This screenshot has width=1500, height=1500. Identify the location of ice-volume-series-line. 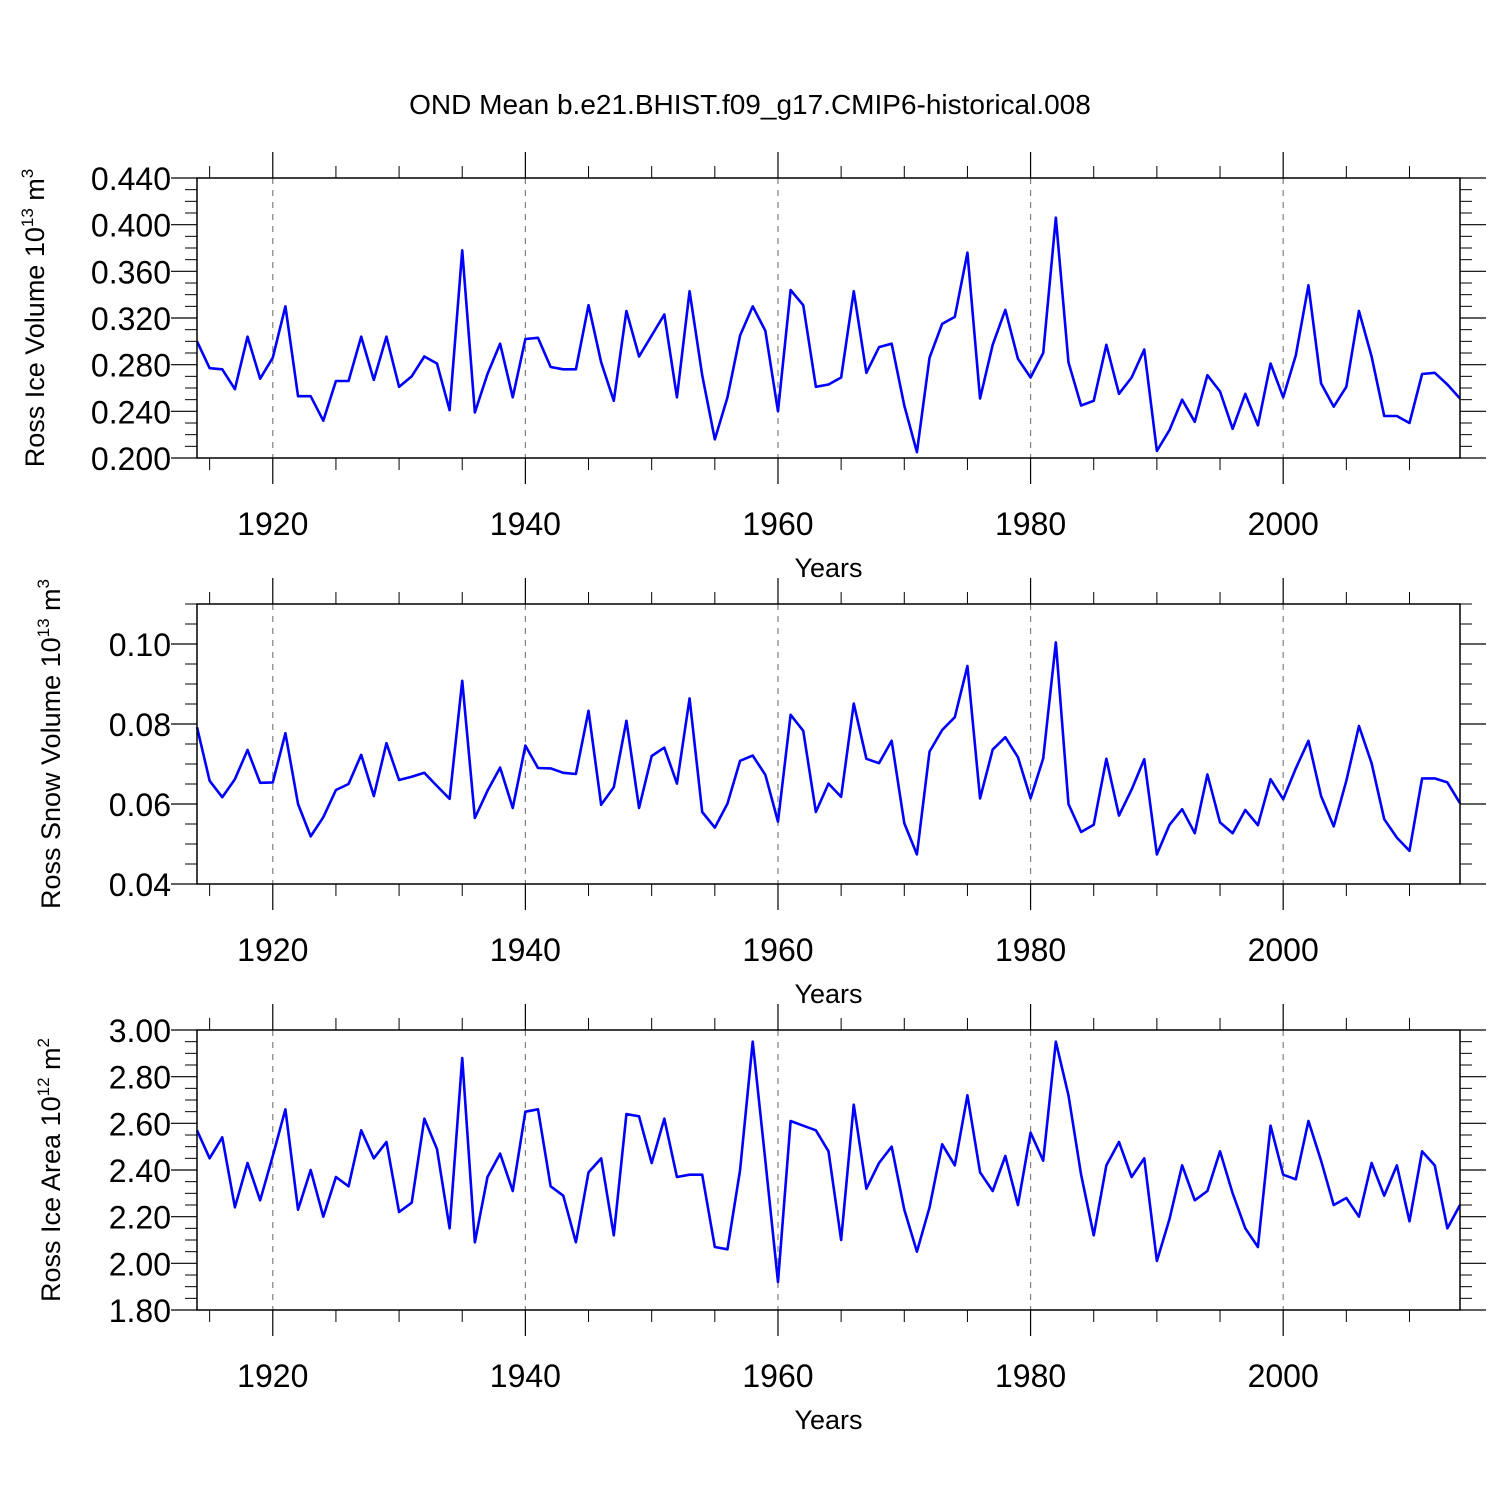
(828, 335).